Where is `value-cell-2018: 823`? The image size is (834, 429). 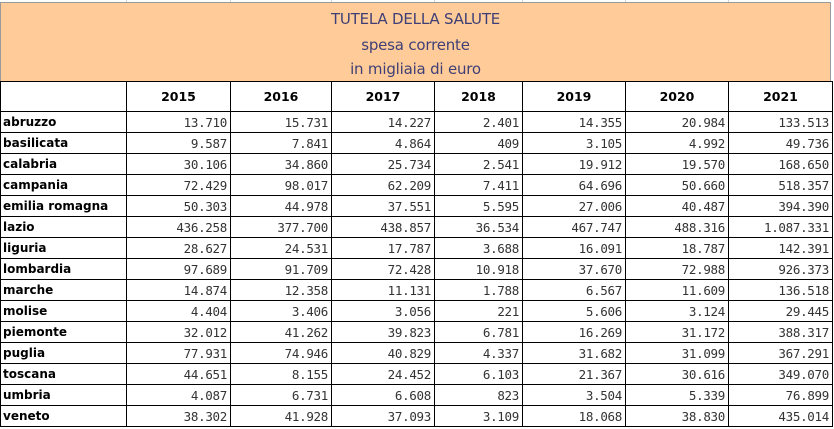
value-cell-2018: 823 is located at coordinates (478, 395).